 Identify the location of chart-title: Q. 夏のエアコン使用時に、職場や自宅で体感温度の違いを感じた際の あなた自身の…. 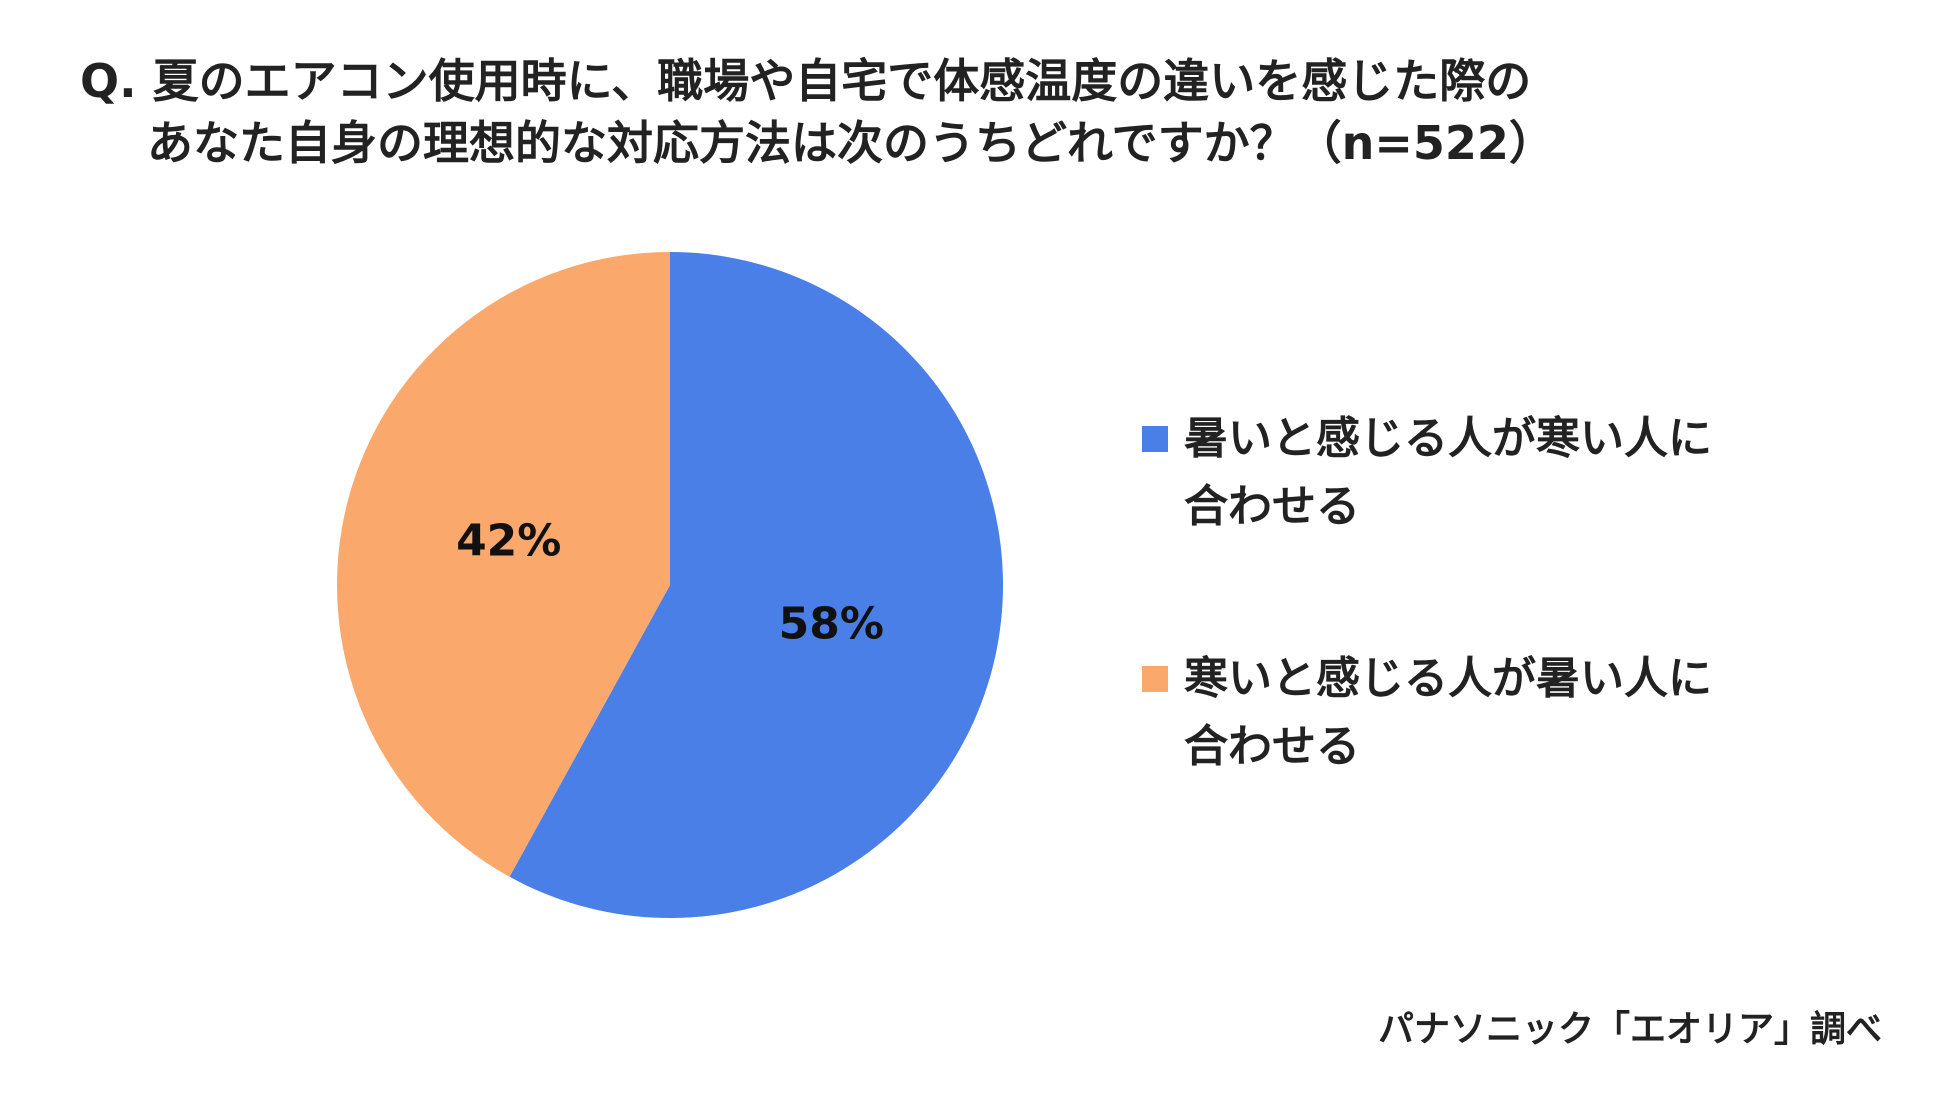
(930, 112).